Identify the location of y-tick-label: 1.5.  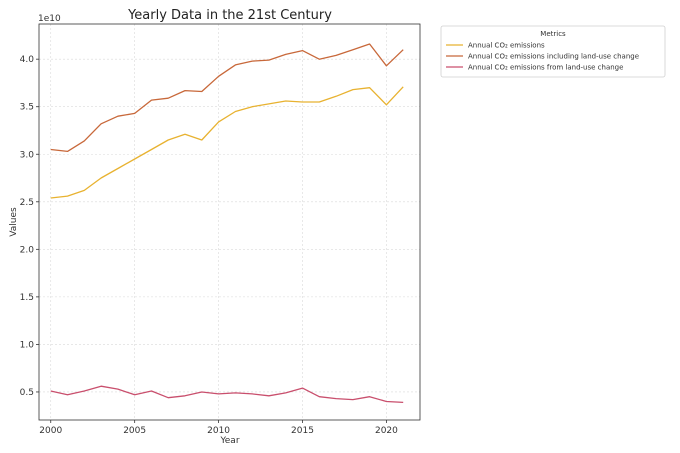
(27, 298).